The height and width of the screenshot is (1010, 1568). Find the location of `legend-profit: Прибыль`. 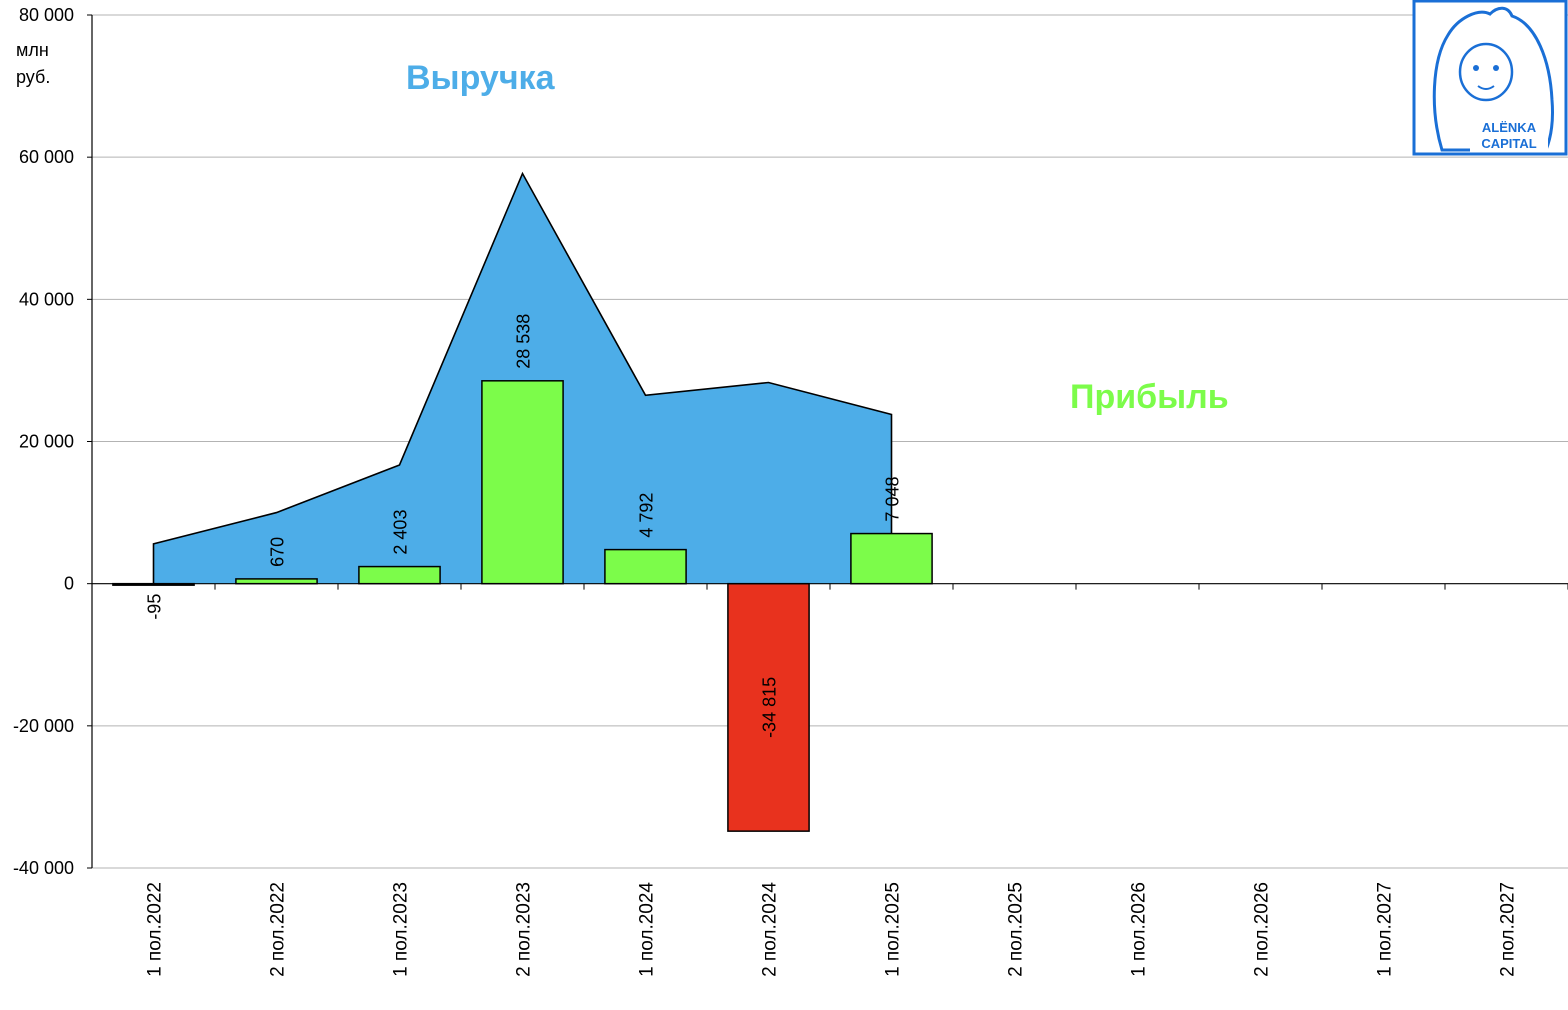

legend-profit: Прибыль is located at coordinates (1149, 397).